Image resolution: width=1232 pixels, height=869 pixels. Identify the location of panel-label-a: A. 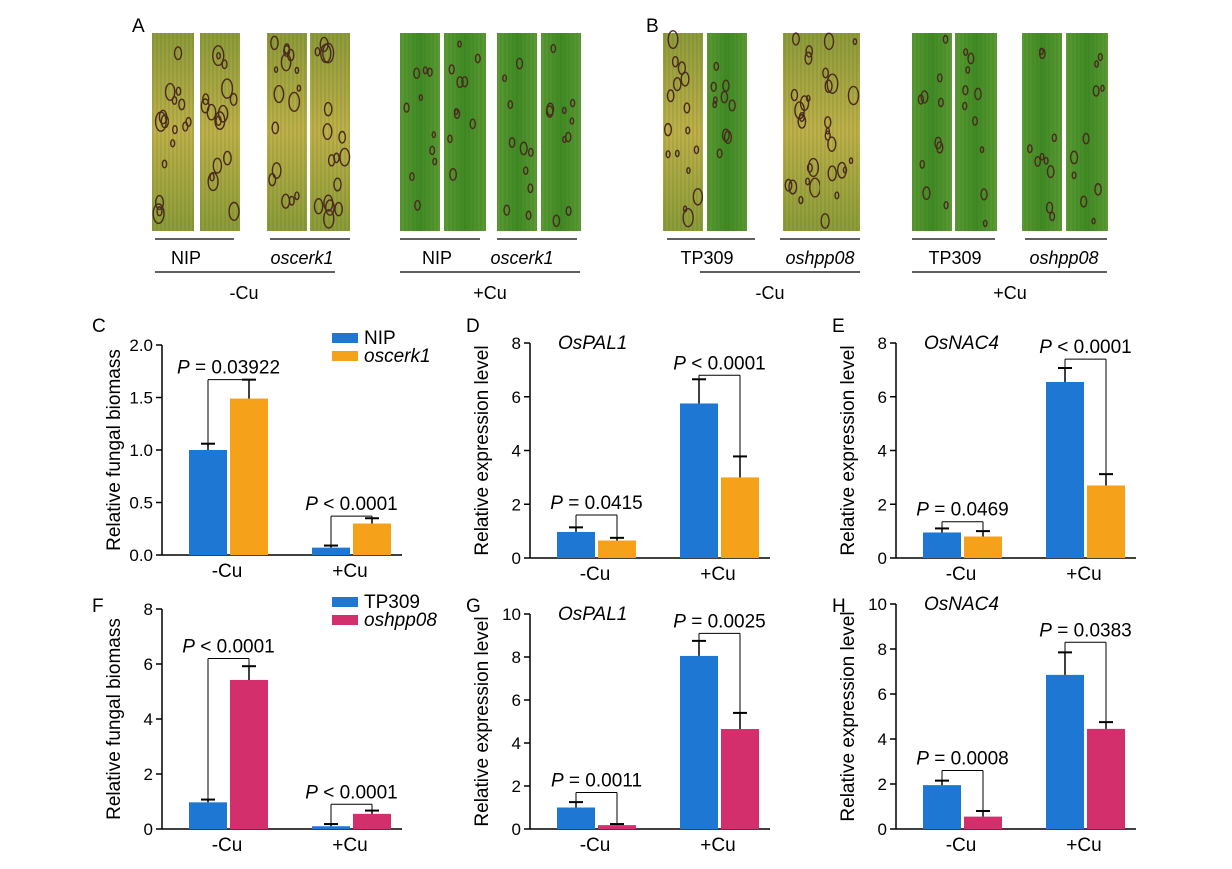
(138, 26).